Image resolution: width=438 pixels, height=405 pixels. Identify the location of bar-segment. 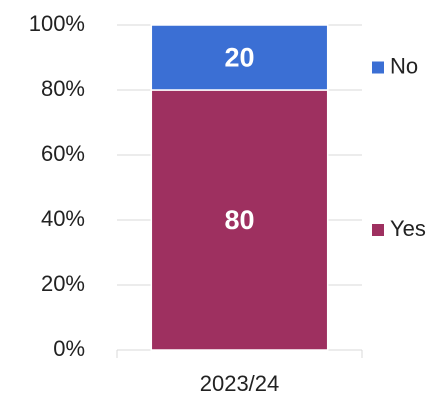
(239, 57).